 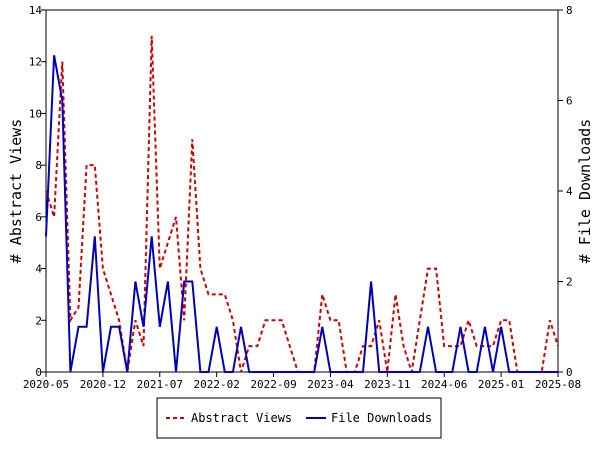 I want to click on x-tick-label: 2025-08, so click(x=558, y=384).